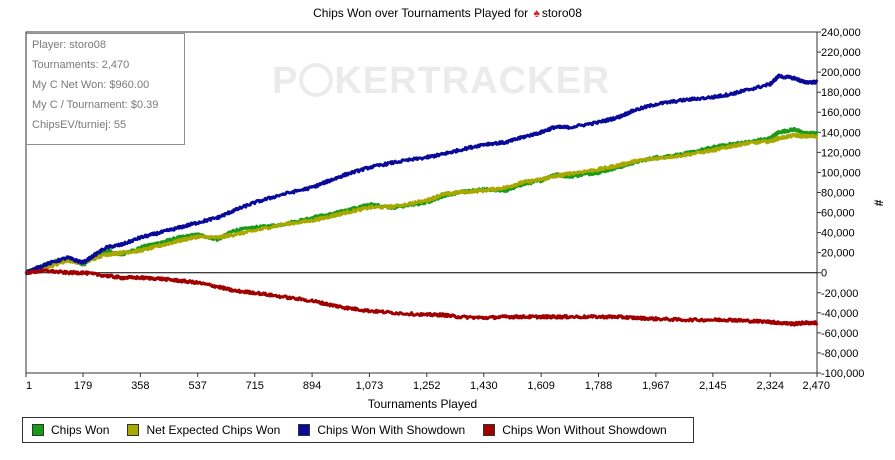 The height and width of the screenshot is (460, 895). I want to click on y-tick-label: -40,000, so click(839, 314).